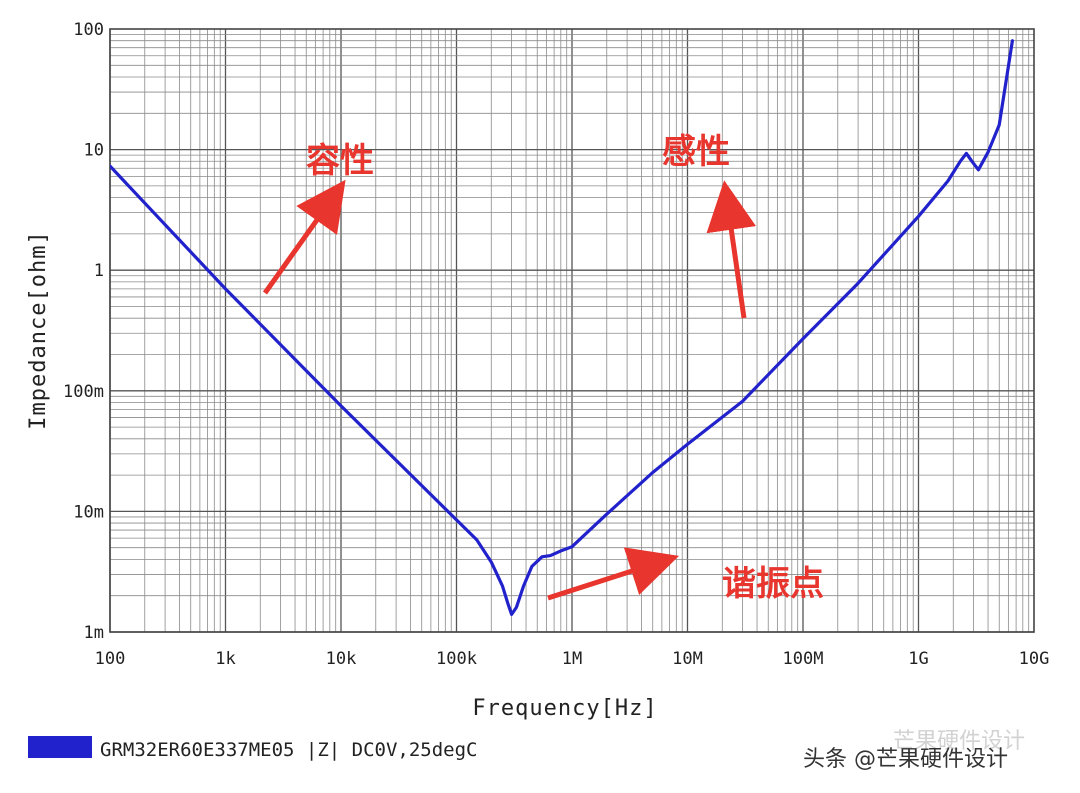 This screenshot has width=1080, height=793. I want to click on watermark: 头条 @芒果硬件设计, so click(905, 759).